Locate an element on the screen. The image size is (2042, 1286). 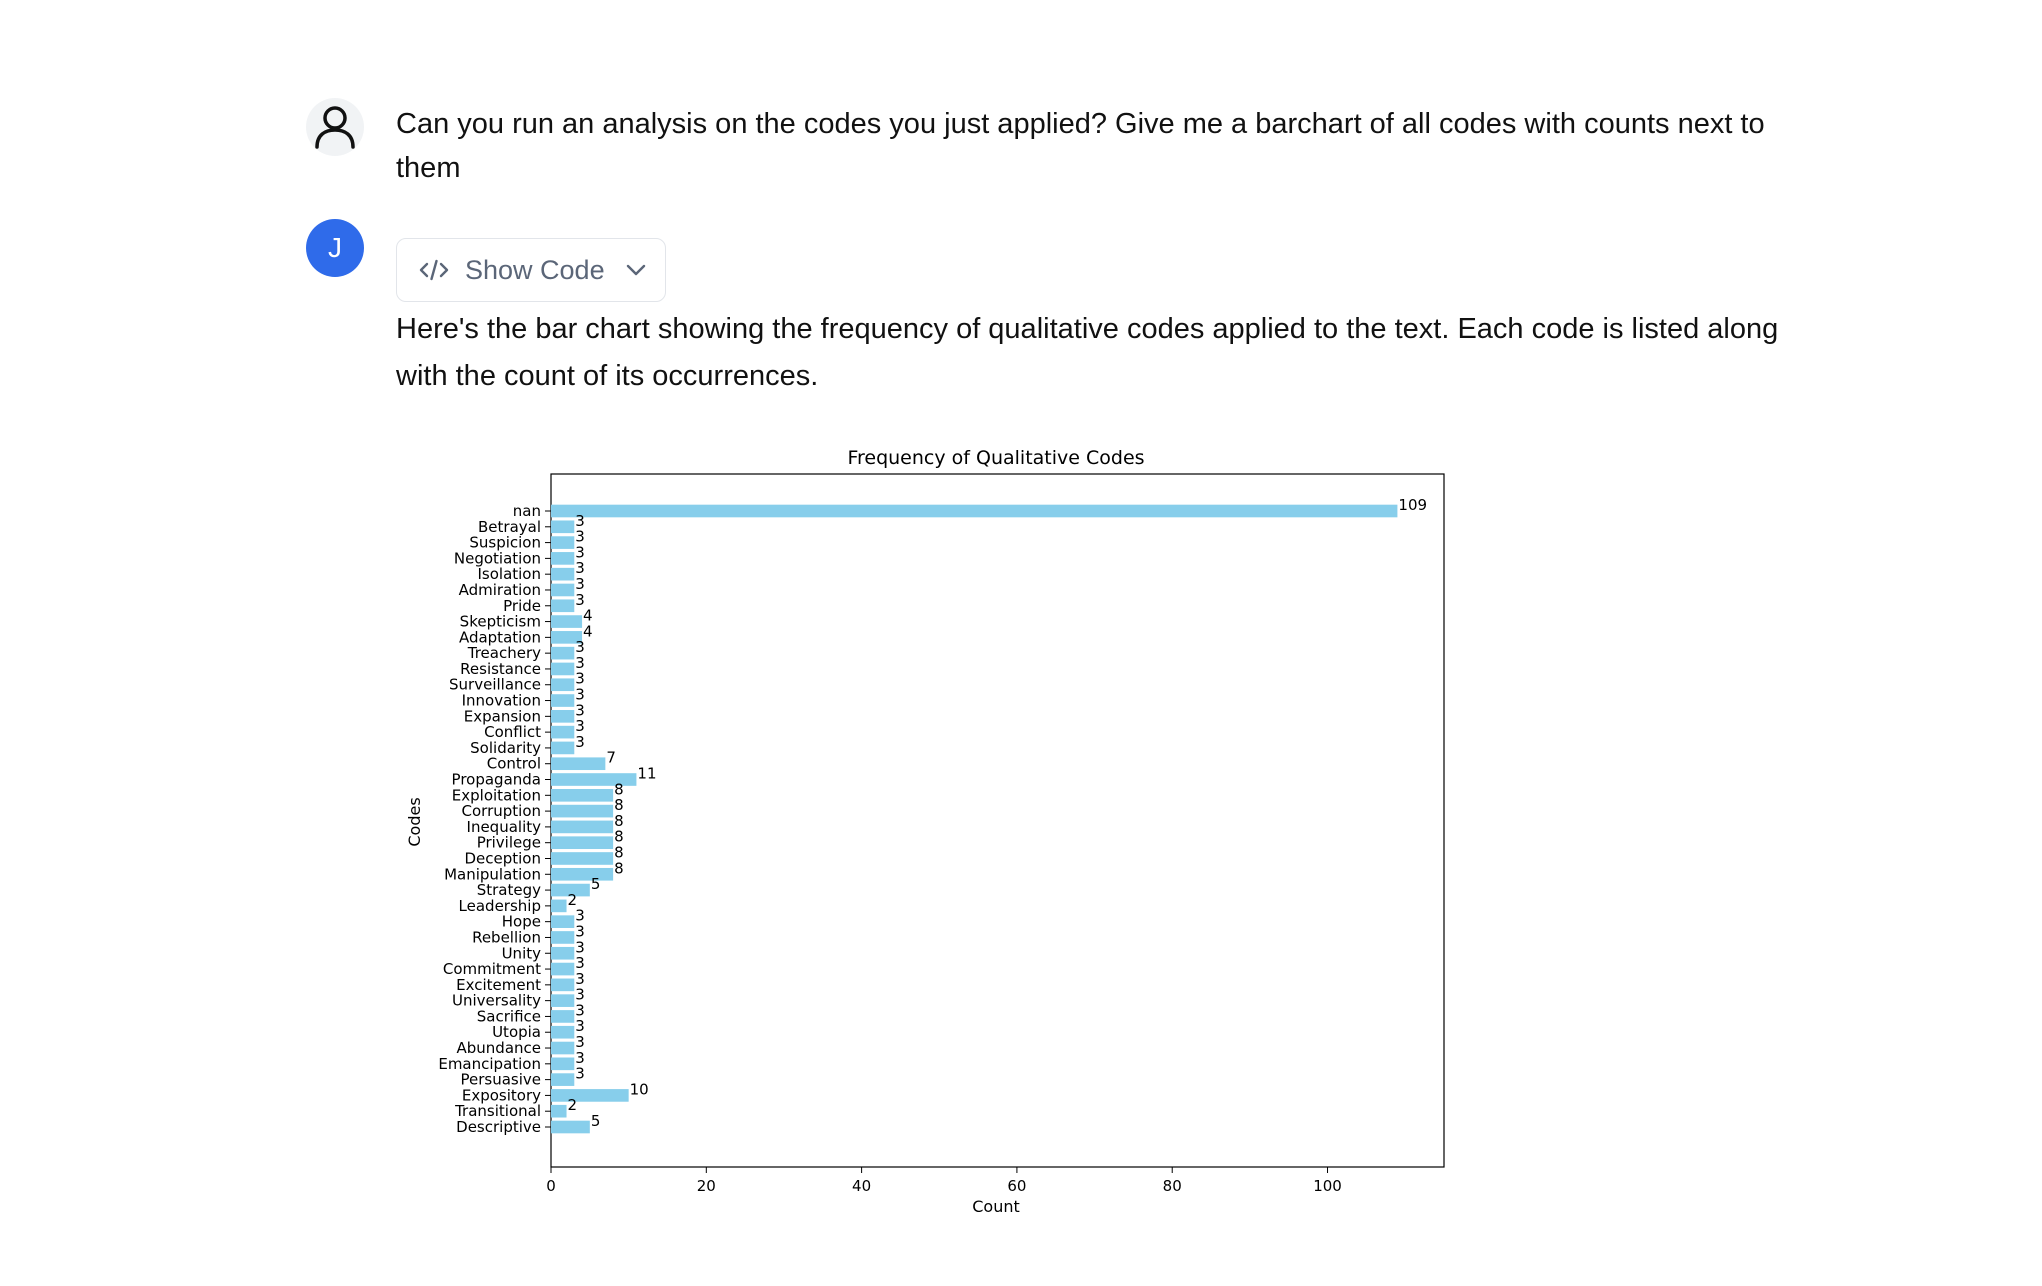
chart-category-label: Propaganda is located at coordinates (496, 780).